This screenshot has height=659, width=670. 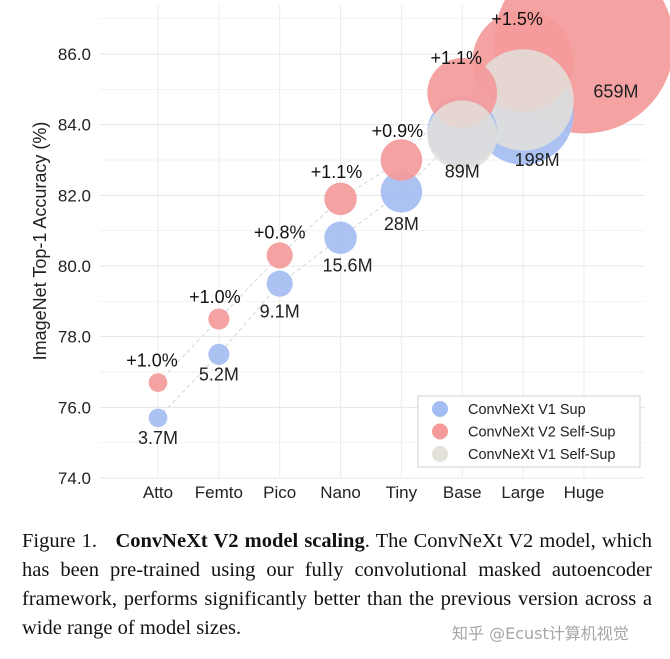 What do you see at coordinates (158, 382) in the screenshot?
I see `point-v2_self_sup-atto` at bounding box center [158, 382].